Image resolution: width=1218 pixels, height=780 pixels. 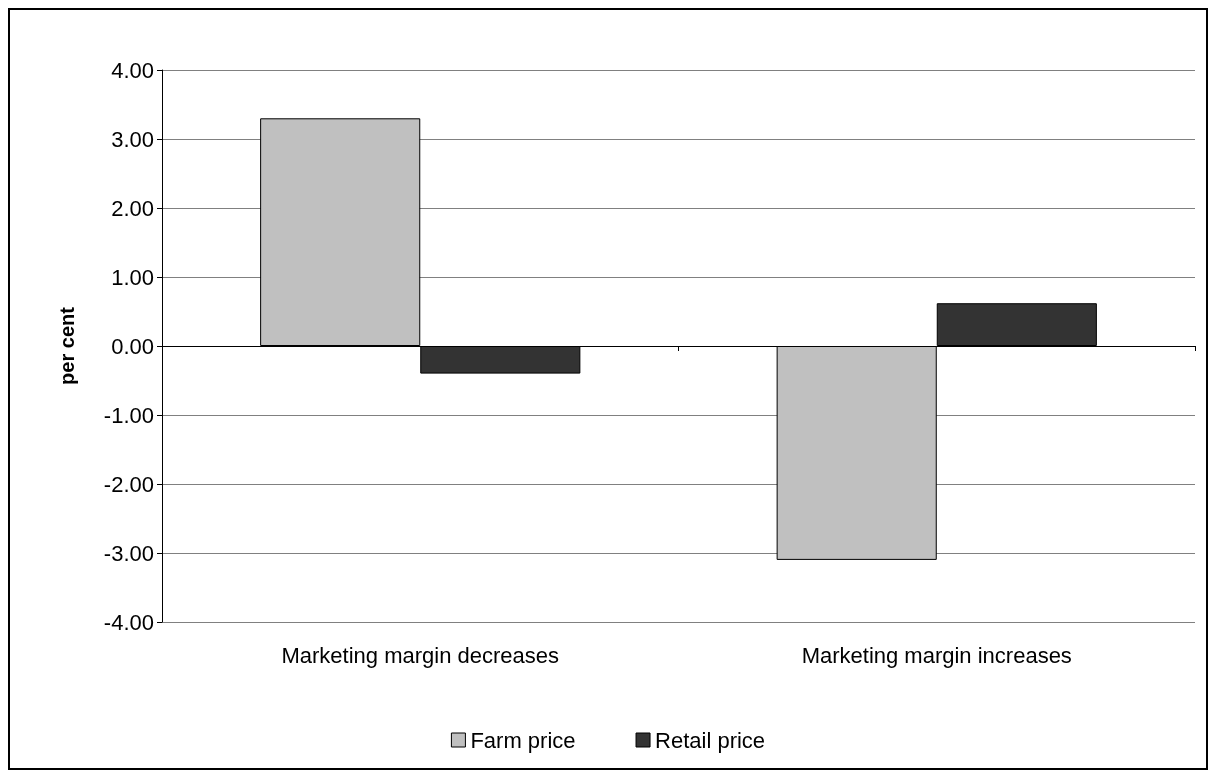 What do you see at coordinates (132, 346) in the screenshot?
I see `y-tick-label: 0.00` at bounding box center [132, 346].